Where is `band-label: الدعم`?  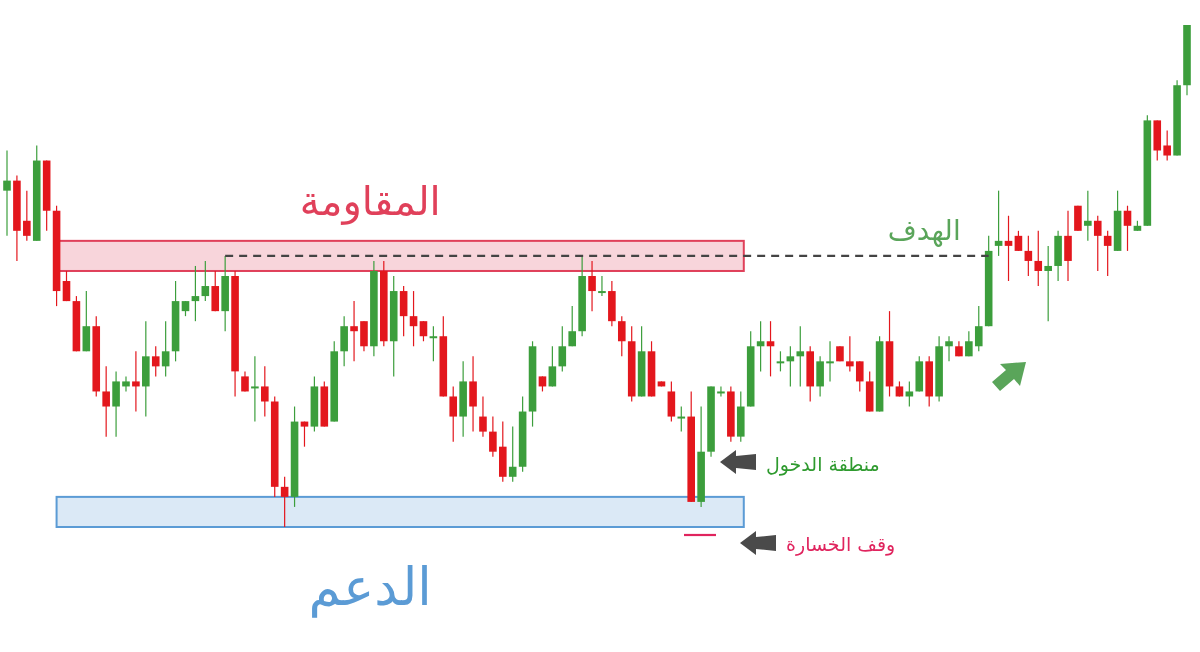
band-label: الدعم is located at coordinates (370, 587).